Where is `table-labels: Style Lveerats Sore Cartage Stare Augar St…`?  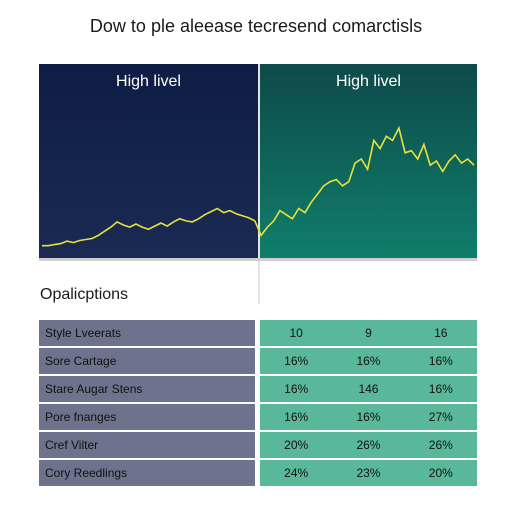
table-labels: Style Lveerats Sore Cartage Stare Augar St… is located at coordinates (147, 404).